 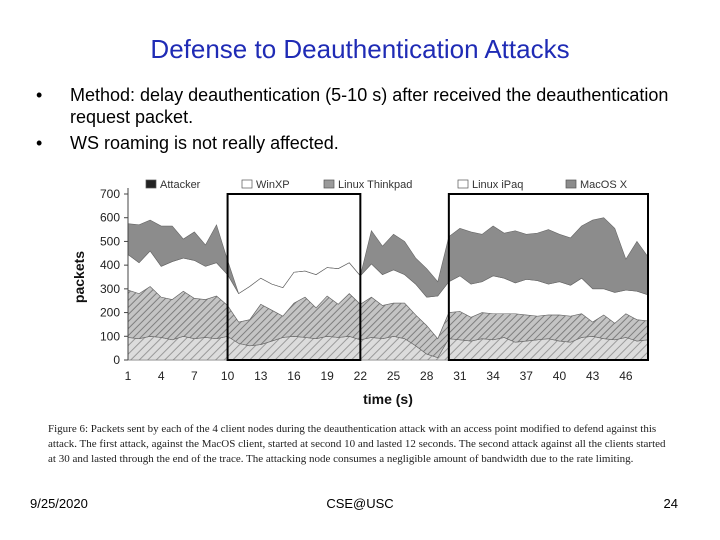 What do you see at coordinates (110, 241) in the screenshot?
I see `y-tick-label: 500` at bounding box center [110, 241].